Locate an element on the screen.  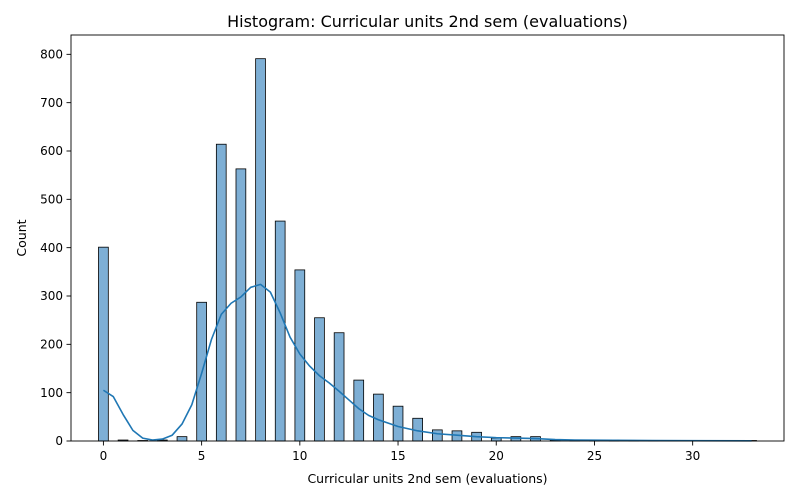
x-axis-label: Curricular units 2nd sem (evaluations) is located at coordinates (427, 478).